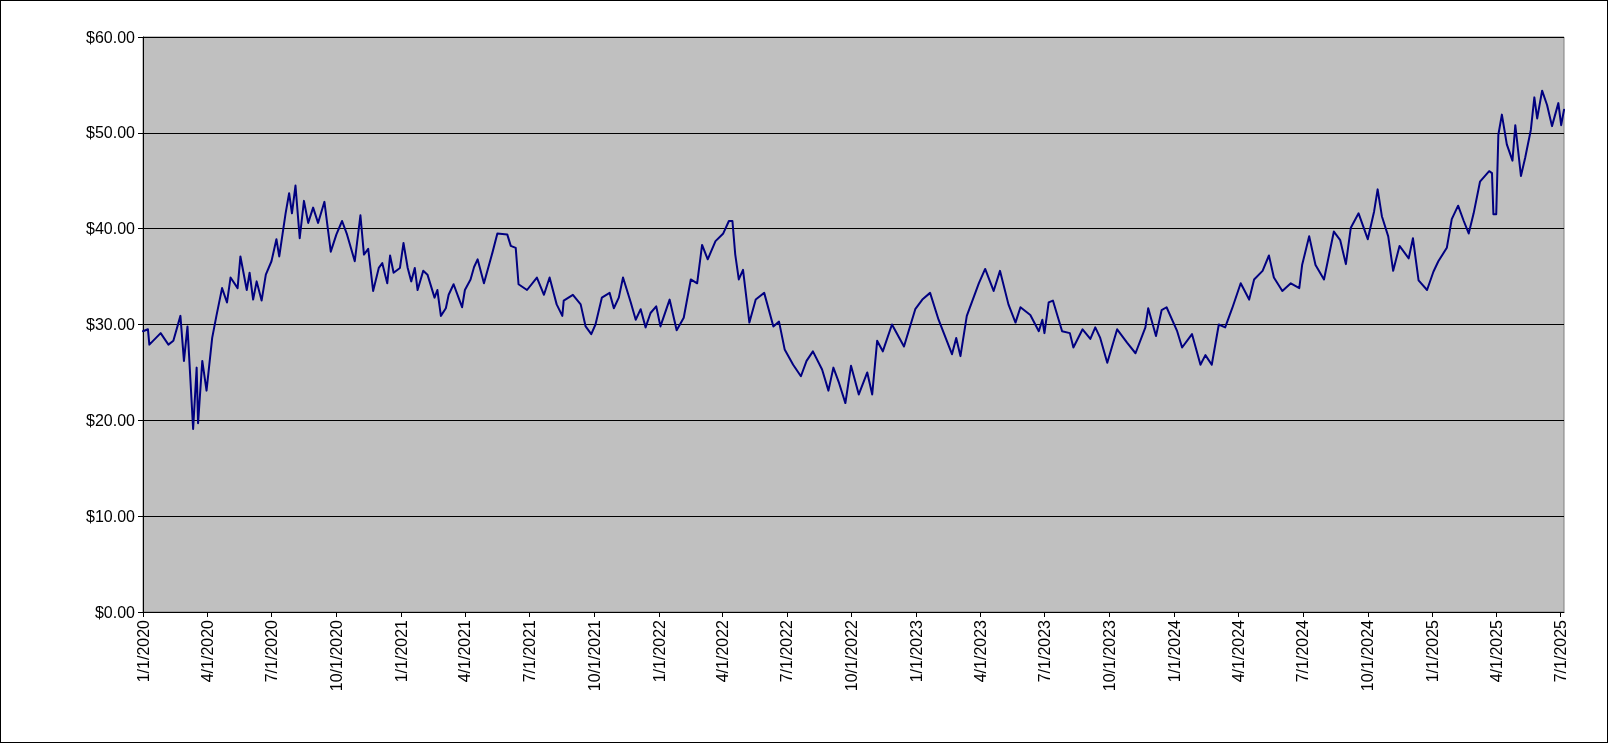 This screenshot has height=743, width=1608. What do you see at coordinates (529, 651) in the screenshot?
I see `x-tick-label: 7/1/2021` at bounding box center [529, 651].